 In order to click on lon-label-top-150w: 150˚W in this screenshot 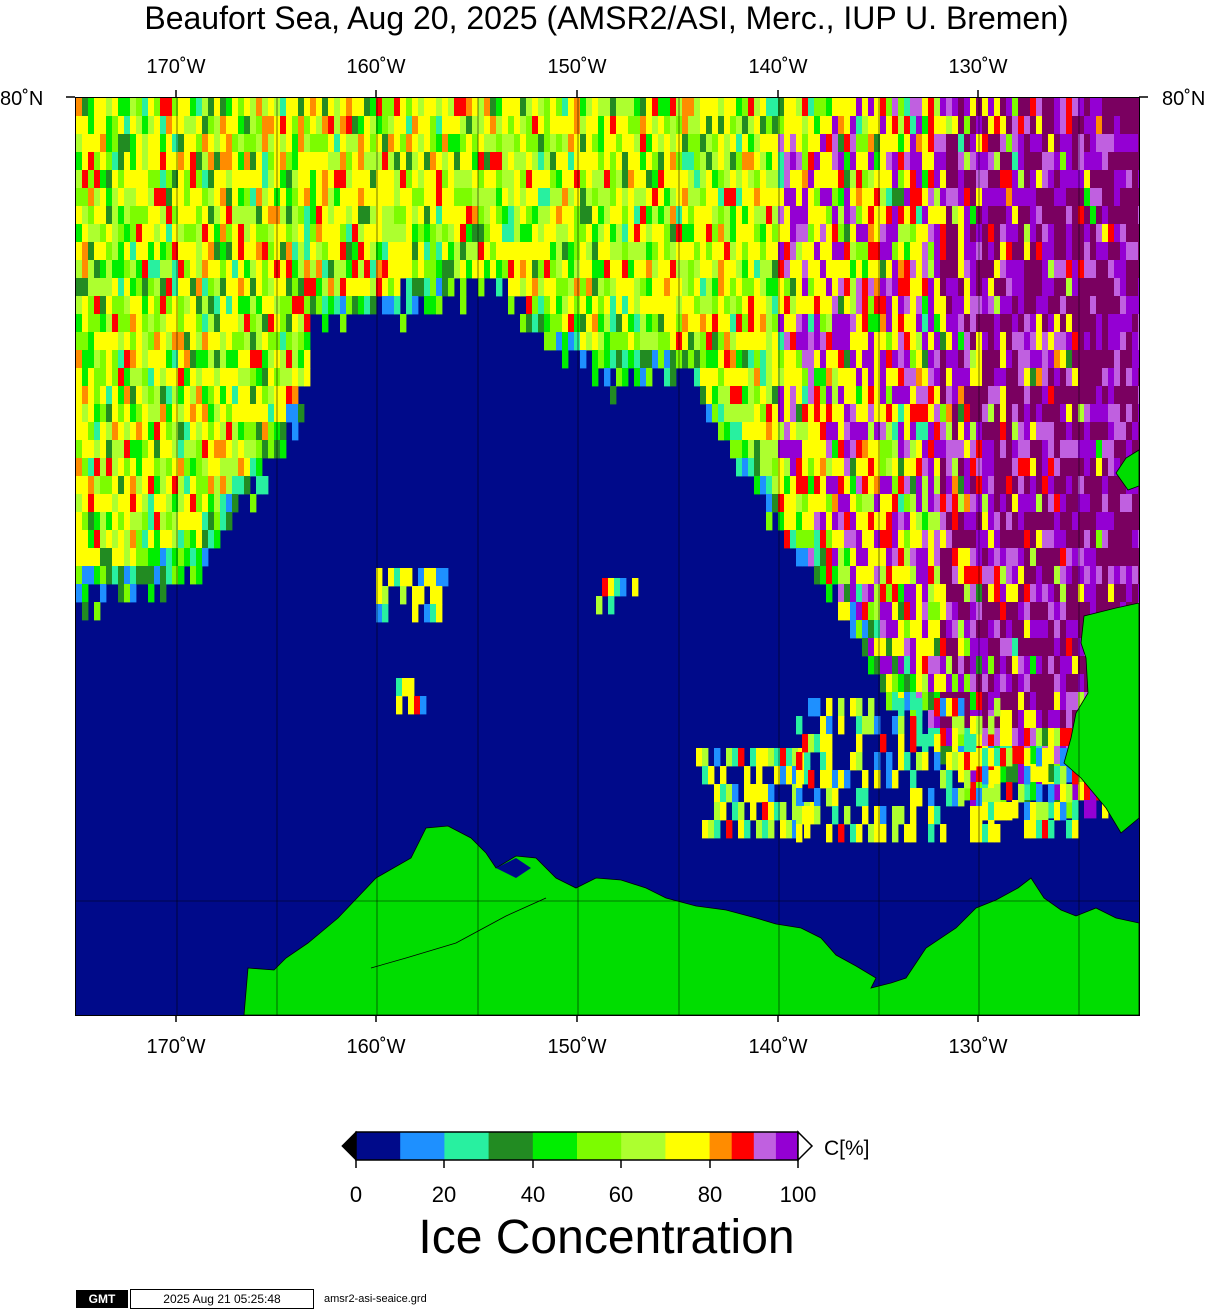, I will do `click(577, 67)`.